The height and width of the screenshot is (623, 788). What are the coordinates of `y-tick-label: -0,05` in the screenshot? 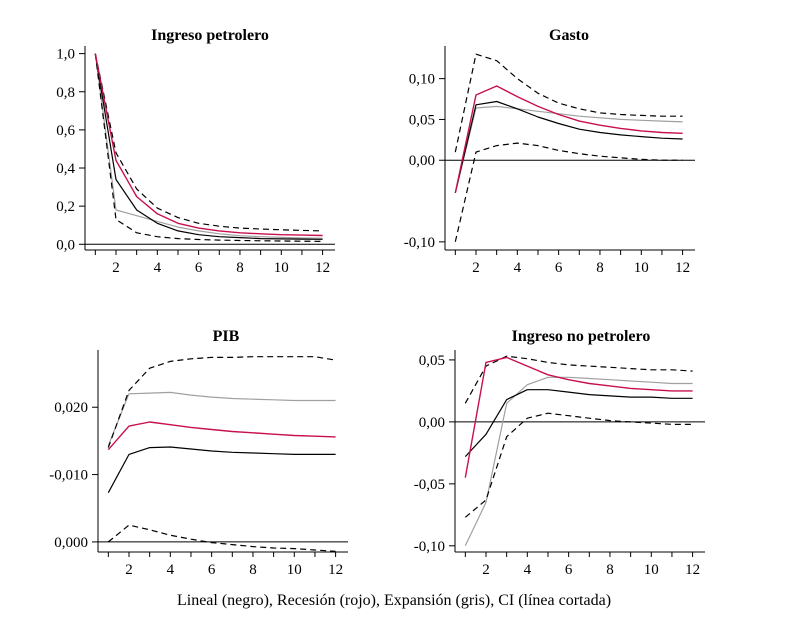 It's located at (429, 485).